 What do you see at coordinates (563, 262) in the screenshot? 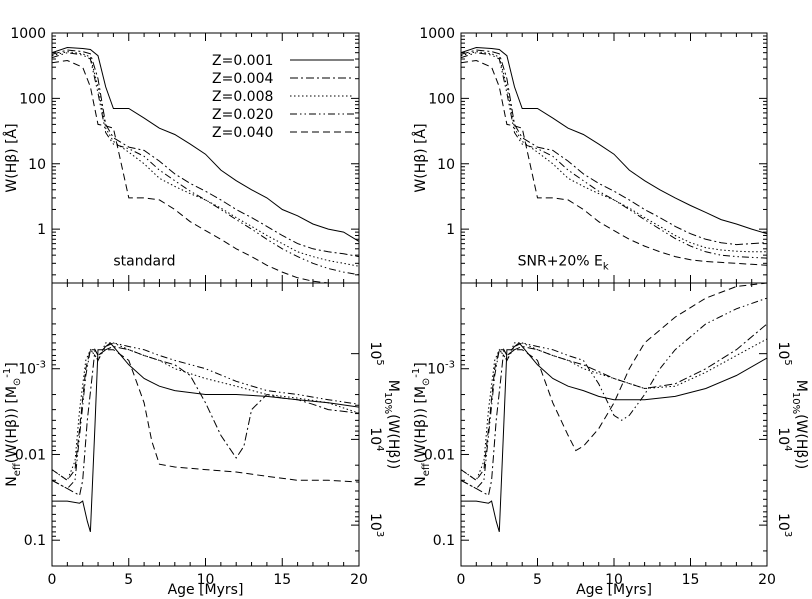
I see `panel-annotation: SNR+20% Ek` at bounding box center [563, 262].